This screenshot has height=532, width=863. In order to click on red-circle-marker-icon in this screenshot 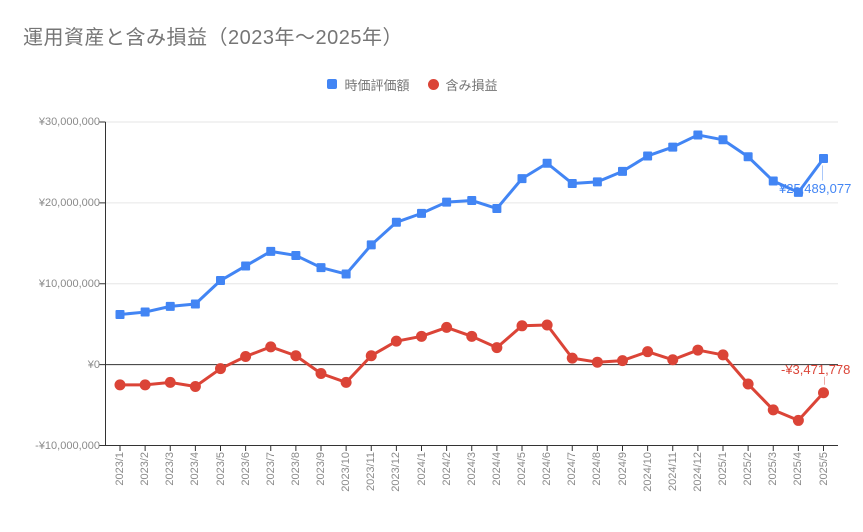, I will do `click(433, 84)`.